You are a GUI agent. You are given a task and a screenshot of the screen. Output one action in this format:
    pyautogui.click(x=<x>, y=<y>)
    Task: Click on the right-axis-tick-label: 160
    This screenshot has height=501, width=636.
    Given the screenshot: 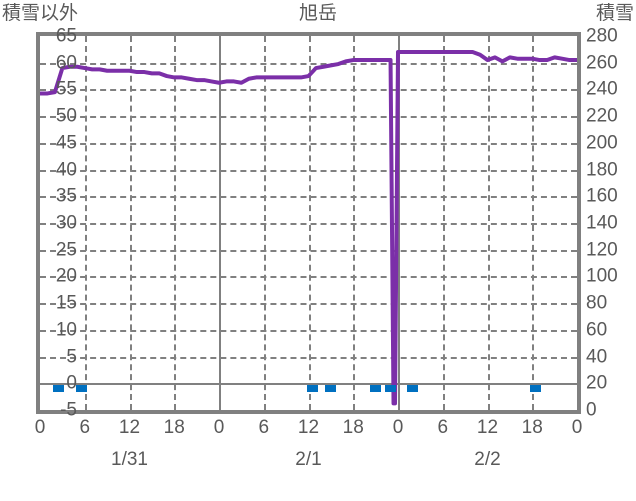 What is the action you would take?
    pyautogui.click(x=602, y=196)
    